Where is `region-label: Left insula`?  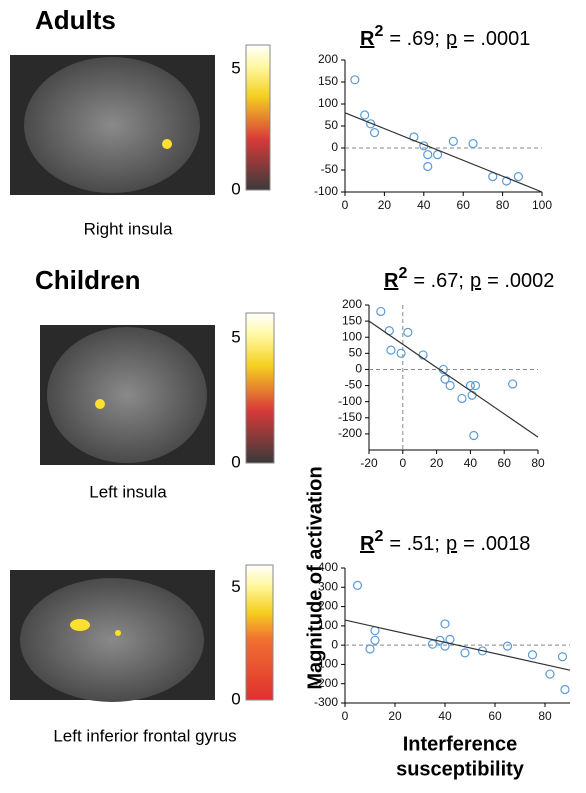 region-label: Left insula is located at coordinates (128, 491).